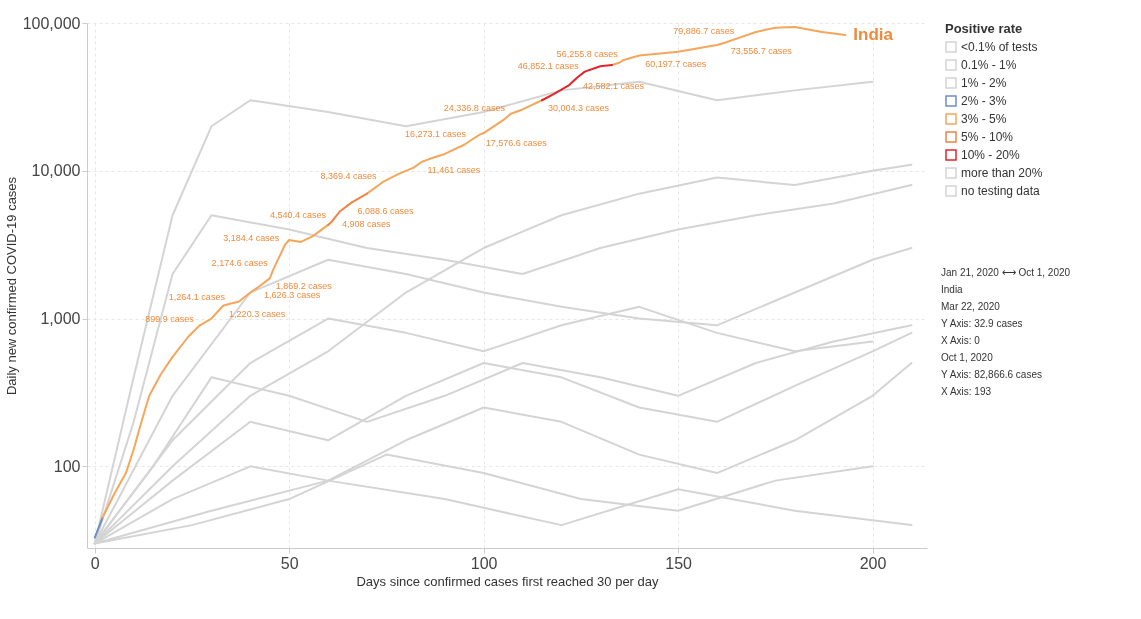 This screenshot has height=619, width=1141. Describe the element at coordinates (982, 323) in the screenshot. I see `text: Y Axis: 32.9 cases` at that location.